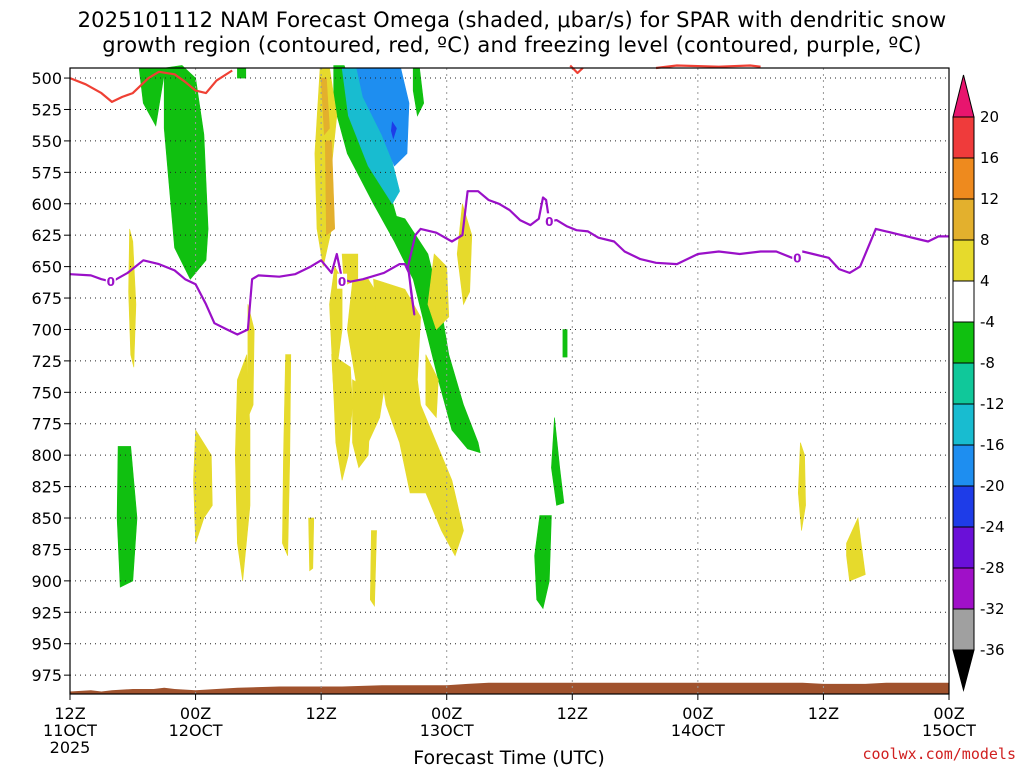 The width and height of the screenshot is (1024, 768). I want to click on colorbar-label: -12, so click(992, 404).